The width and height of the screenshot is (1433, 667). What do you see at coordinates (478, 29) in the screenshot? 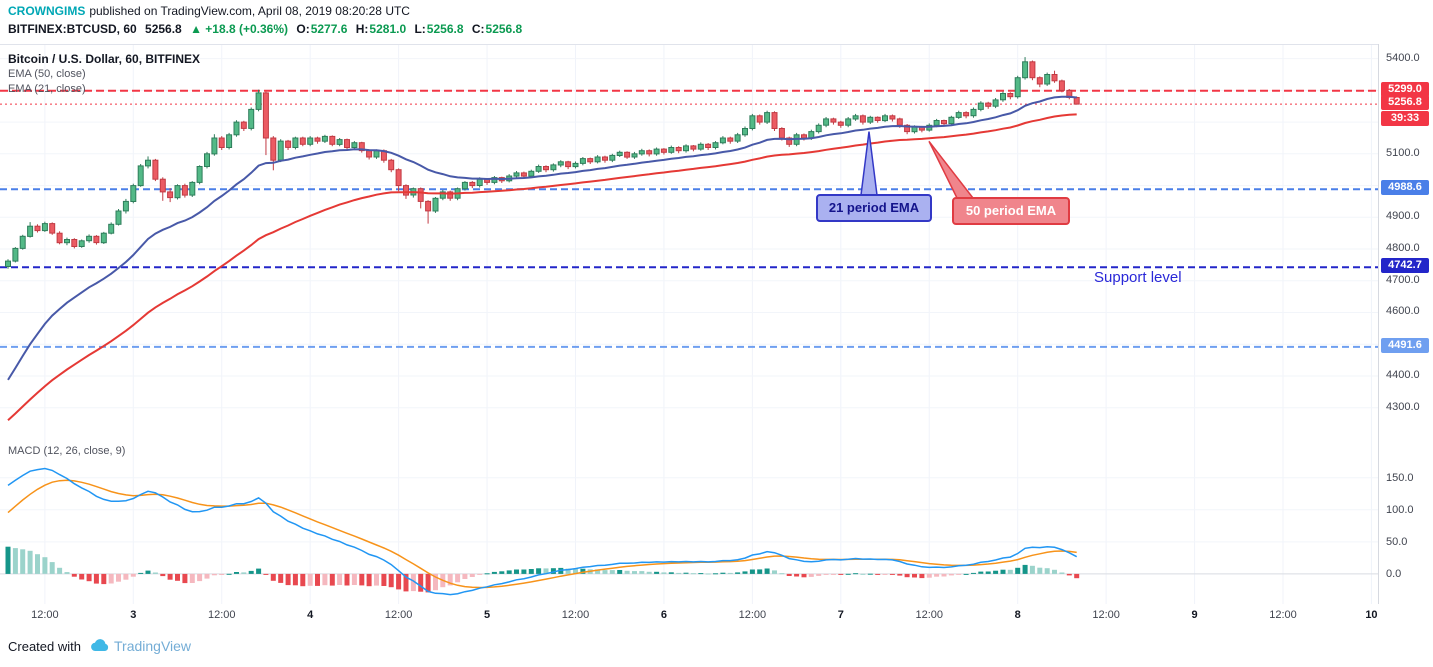
I see `close-label: C:` at bounding box center [478, 29].